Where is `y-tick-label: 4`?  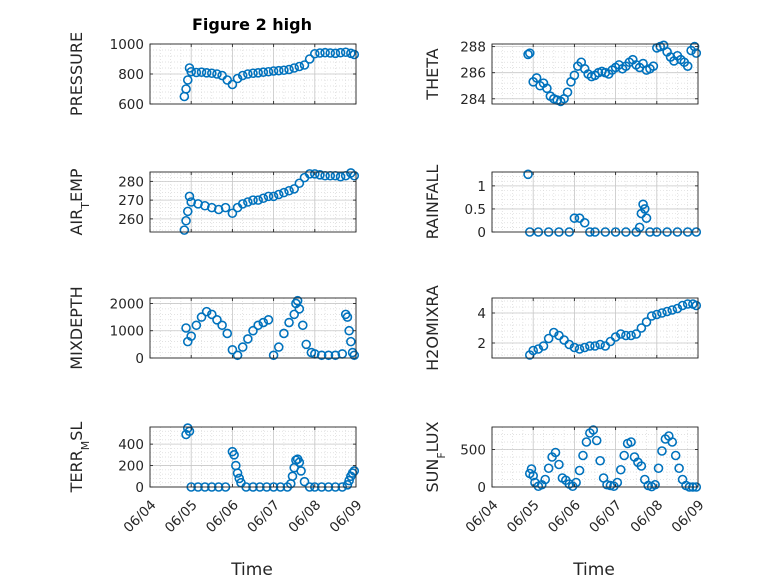
y-tick-label: 4 is located at coordinates (481, 314).